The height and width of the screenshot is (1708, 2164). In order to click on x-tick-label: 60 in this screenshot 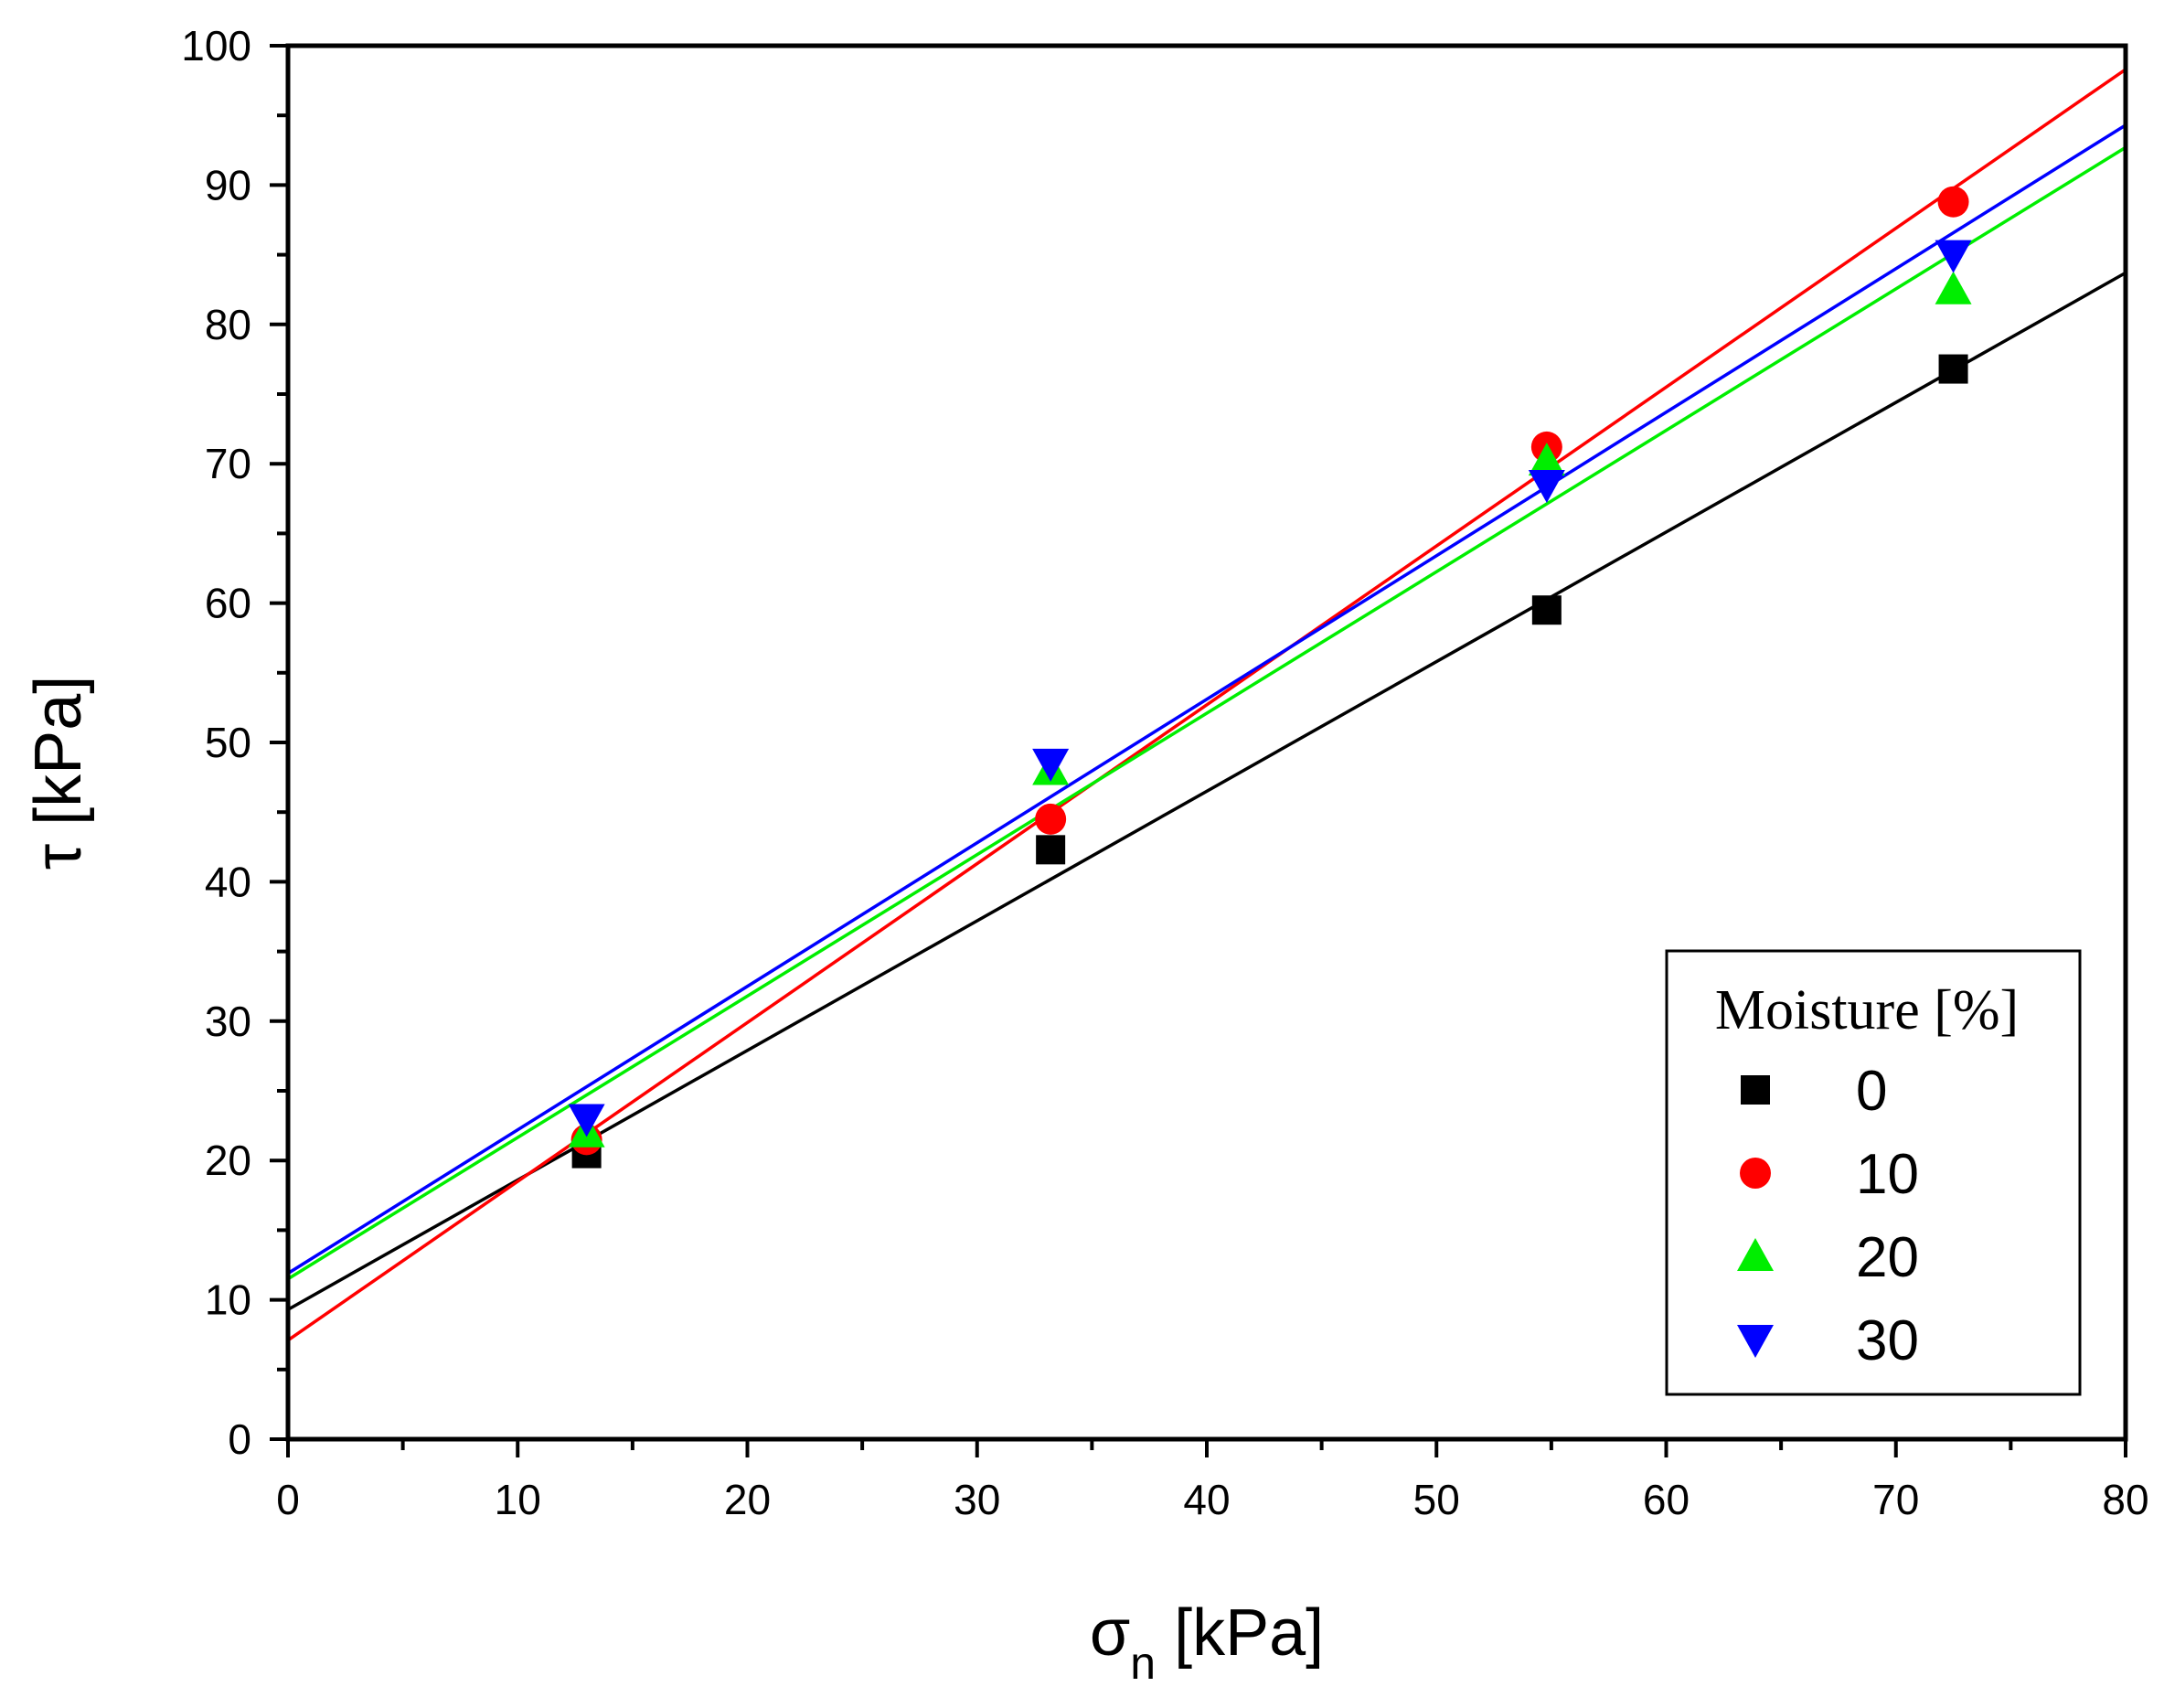, I will do `click(1666, 1500)`.